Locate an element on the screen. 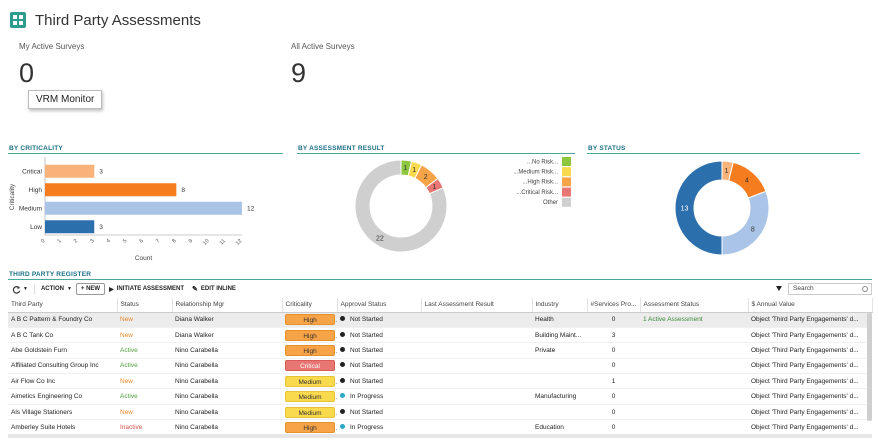  result-slice-label: 2 is located at coordinates (426, 177).